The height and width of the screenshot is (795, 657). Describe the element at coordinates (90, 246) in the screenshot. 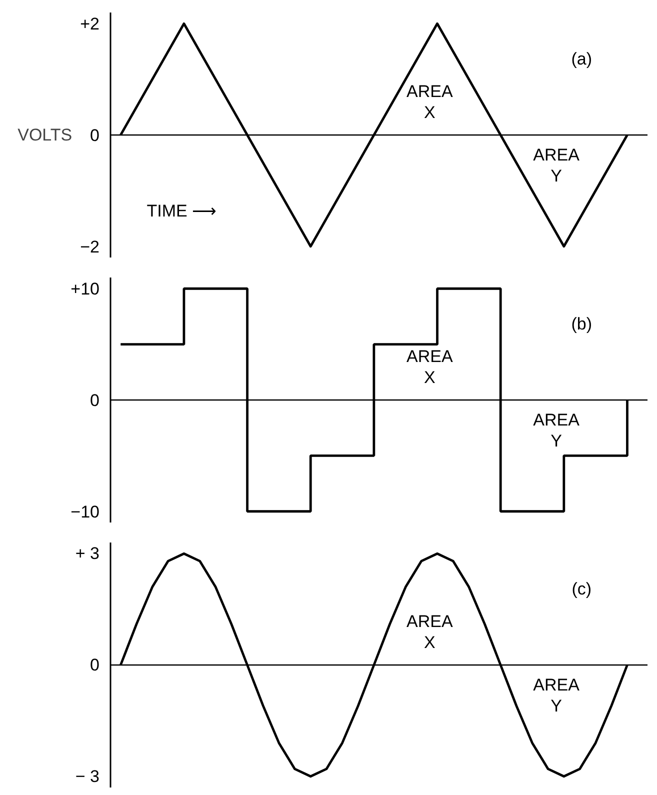

I see `y-tick-label: −2` at that location.